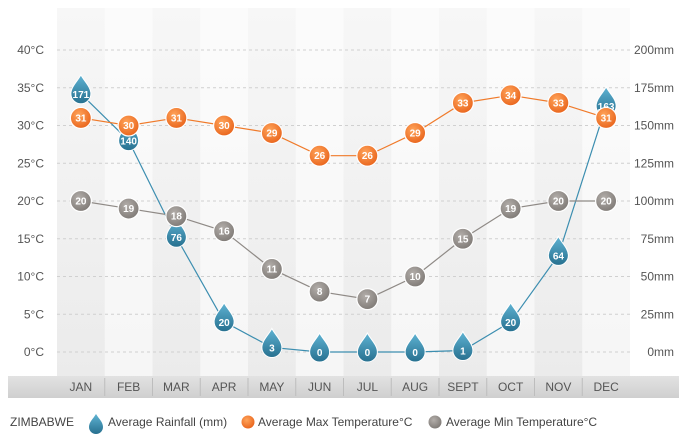  What do you see at coordinates (128, 142) in the screenshot?
I see `rainfall-value-label: 140` at bounding box center [128, 142].